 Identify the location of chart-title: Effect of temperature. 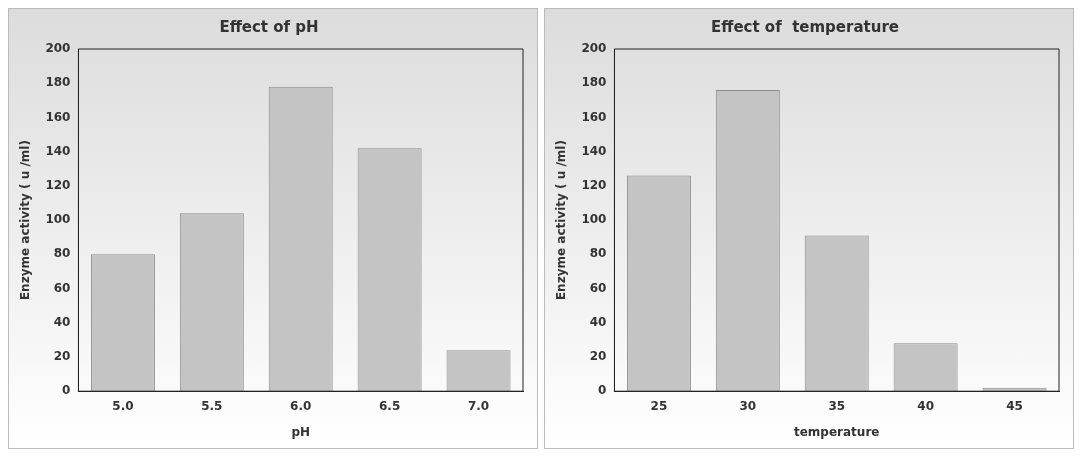
(805, 26).